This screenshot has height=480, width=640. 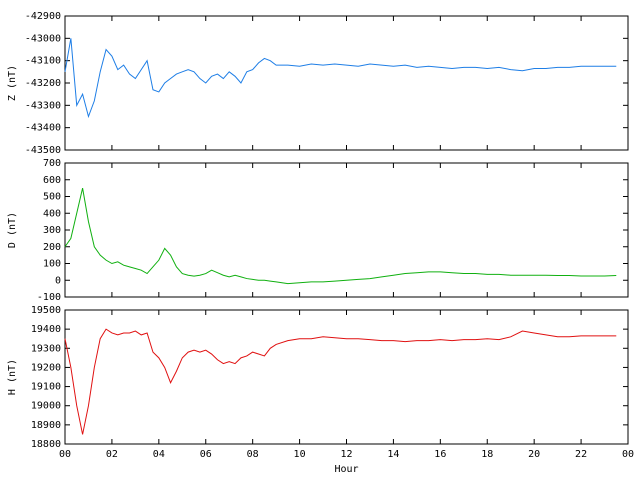 What do you see at coordinates (206, 454) in the screenshot?
I see `x-tick-label: 06` at bounding box center [206, 454].